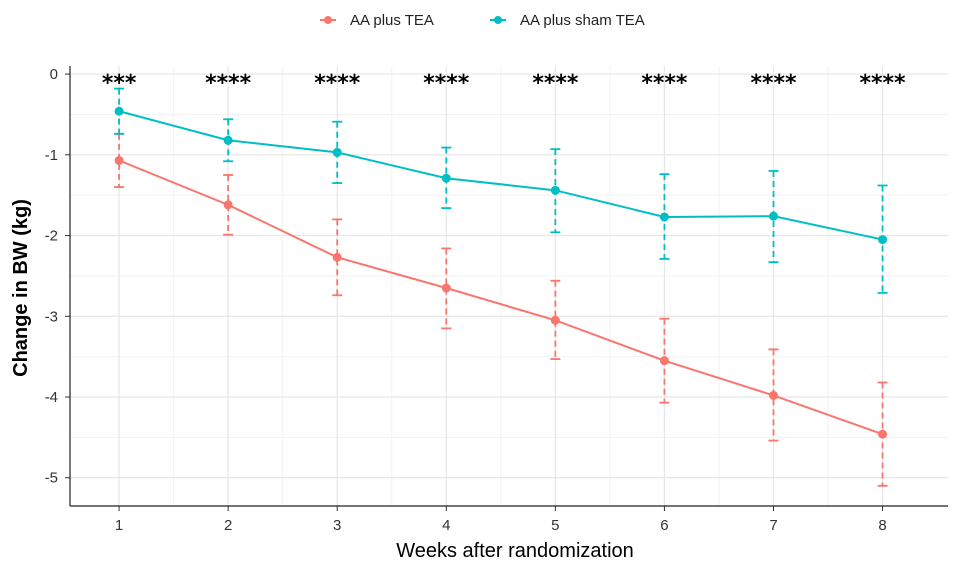 This screenshot has width=959, height=562. Describe the element at coordinates (555, 525) in the screenshot. I see `x-tick-label: 5` at that location.